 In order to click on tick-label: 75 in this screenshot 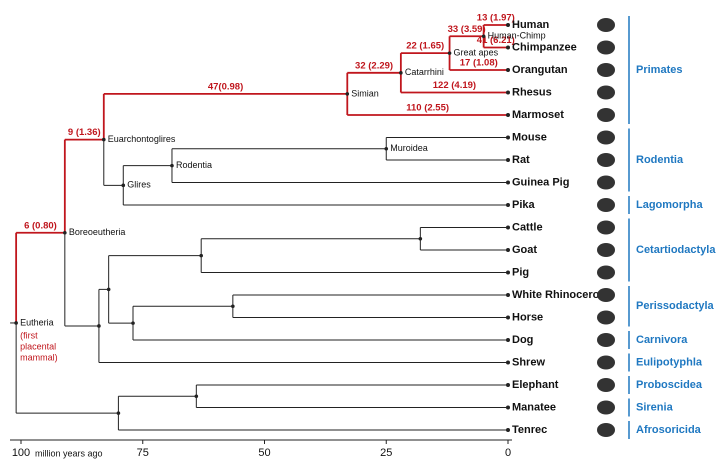, I will do `click(143, 453)`.